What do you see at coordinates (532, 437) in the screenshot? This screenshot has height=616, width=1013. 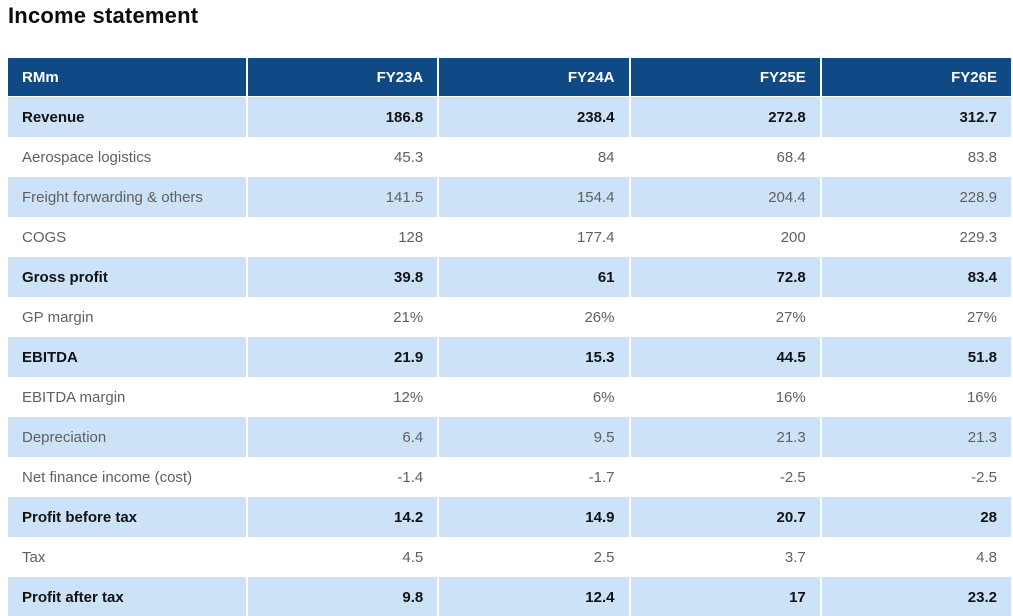 I see `row-value-cell: 9.5` at bounding box center [532, 437].